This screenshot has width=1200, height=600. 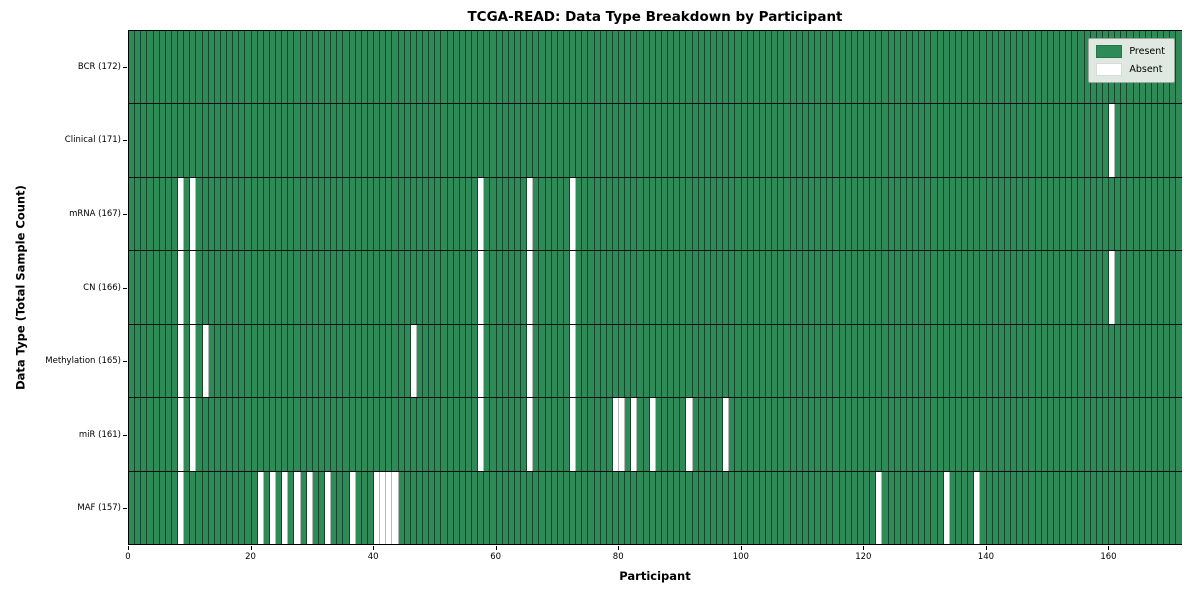 I want to click on heatmap-row-Methylation, so click(x=655, y=360).